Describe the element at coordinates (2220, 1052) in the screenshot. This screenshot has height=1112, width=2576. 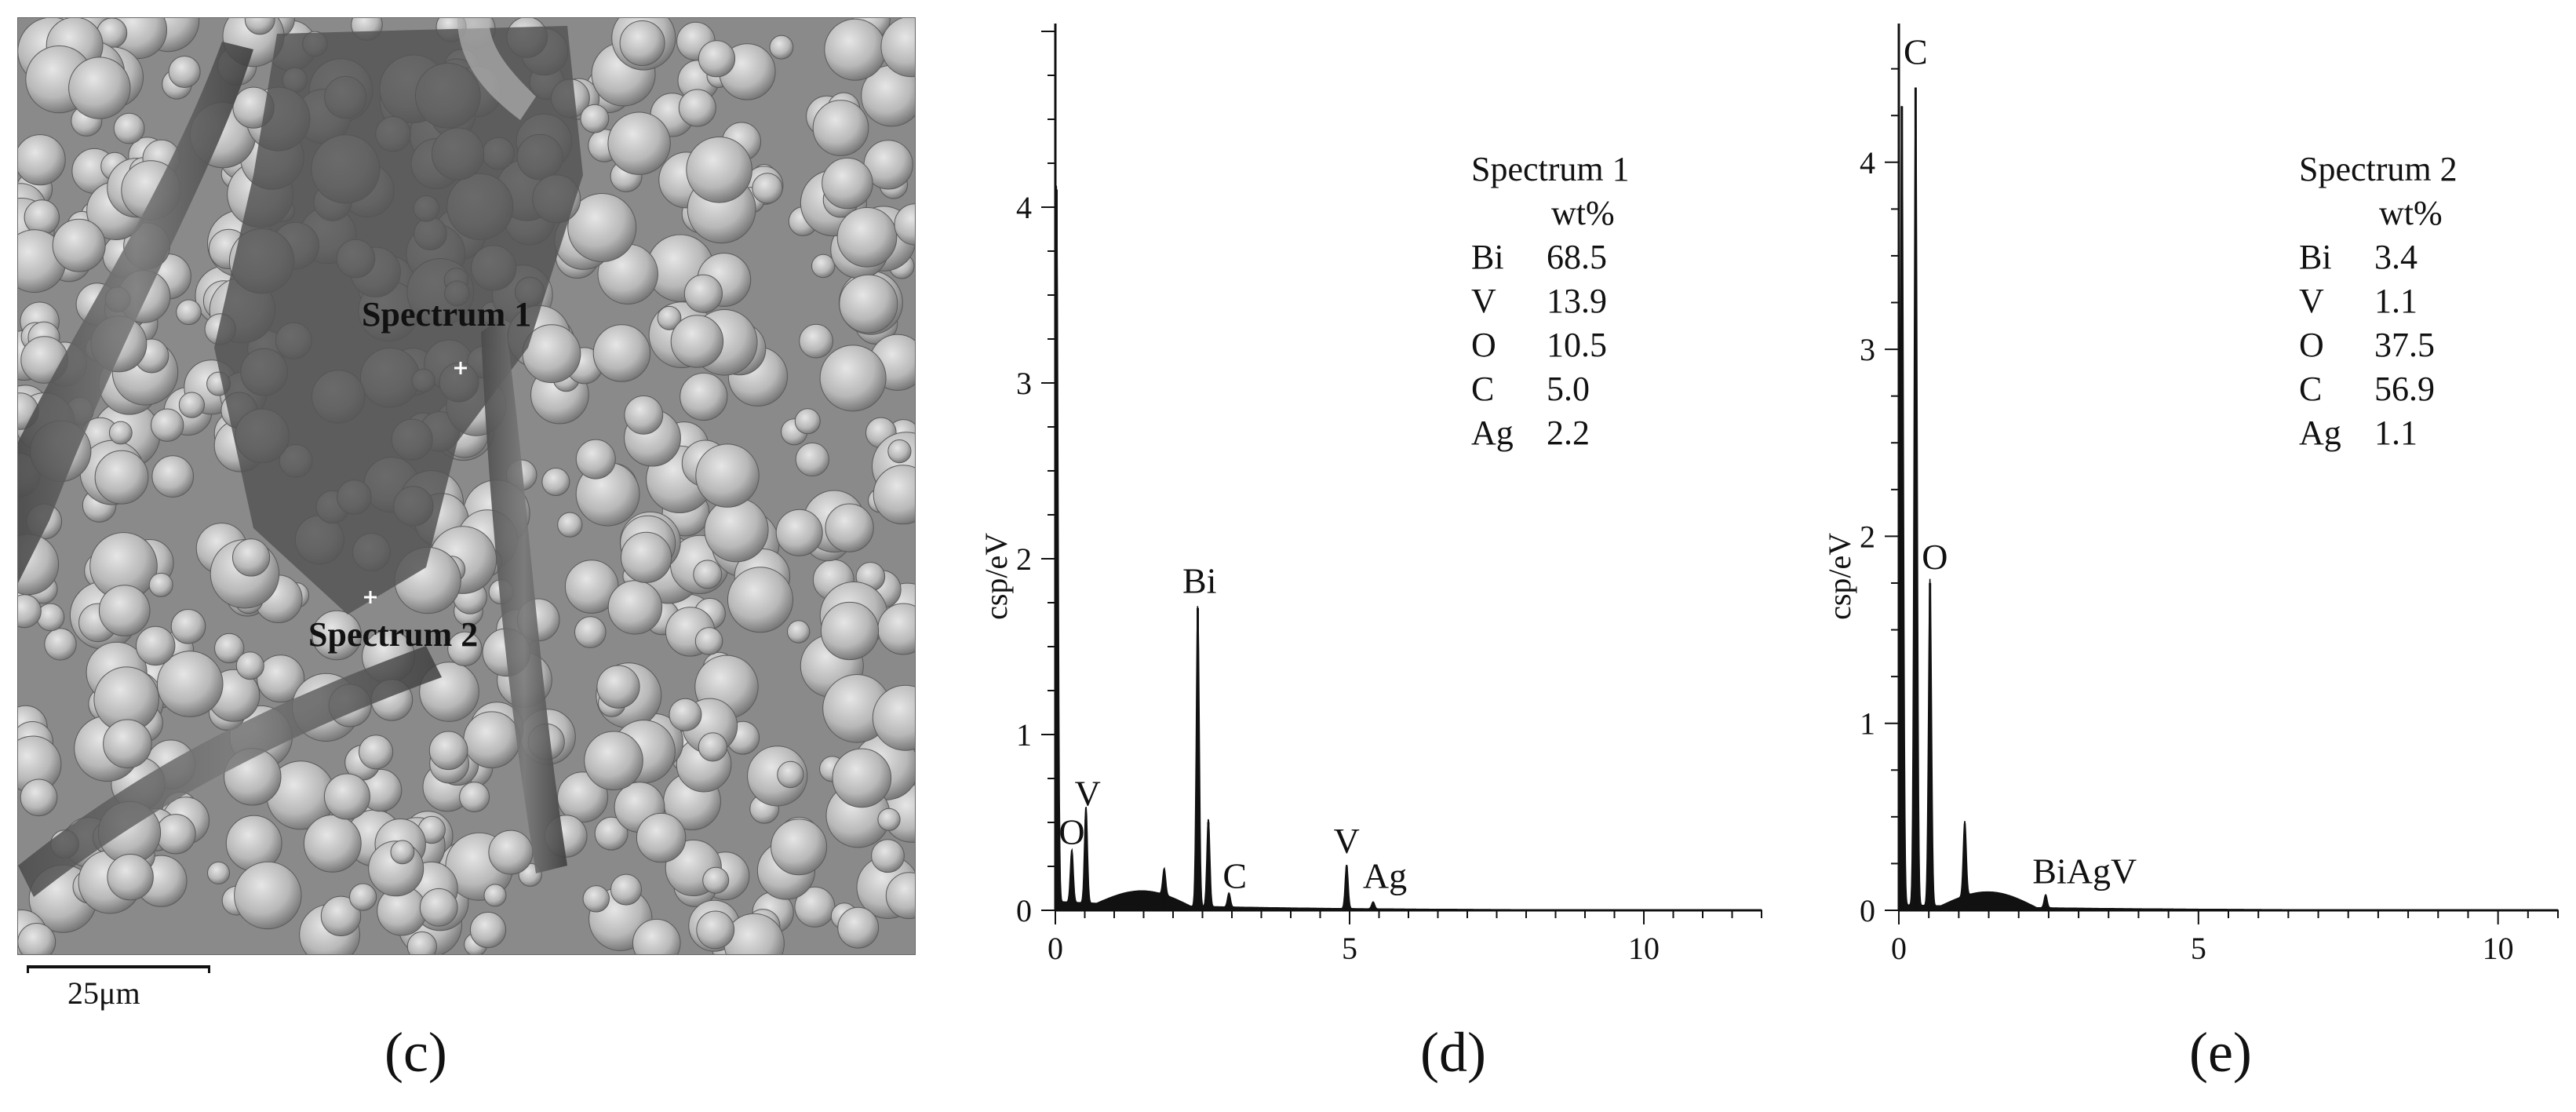
I see `caption-e: (e)` at that location.